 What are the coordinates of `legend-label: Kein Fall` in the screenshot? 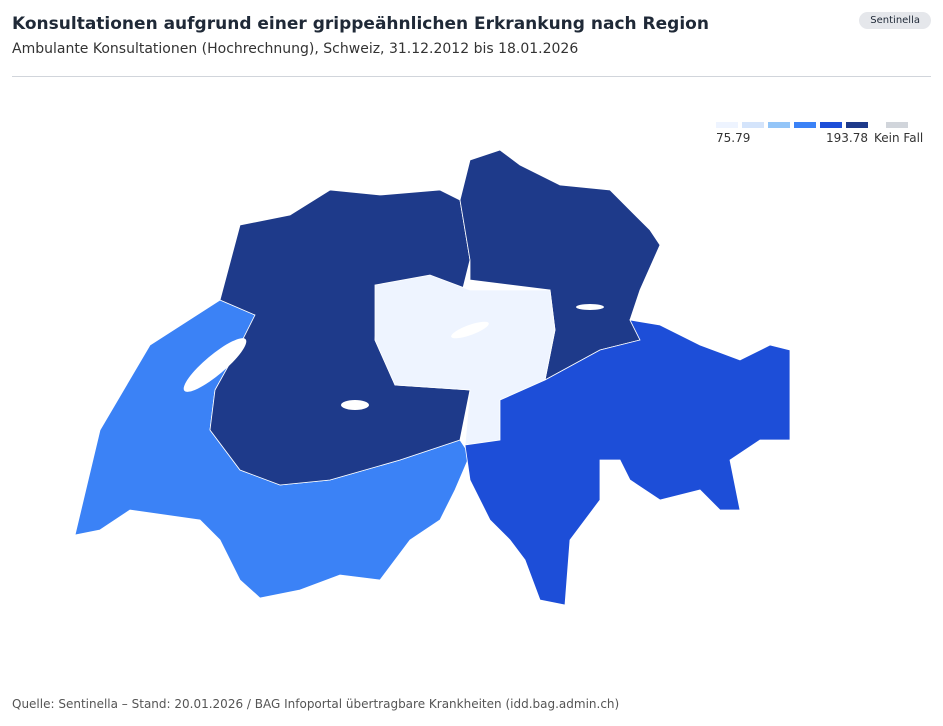 It's located at (898, 138).